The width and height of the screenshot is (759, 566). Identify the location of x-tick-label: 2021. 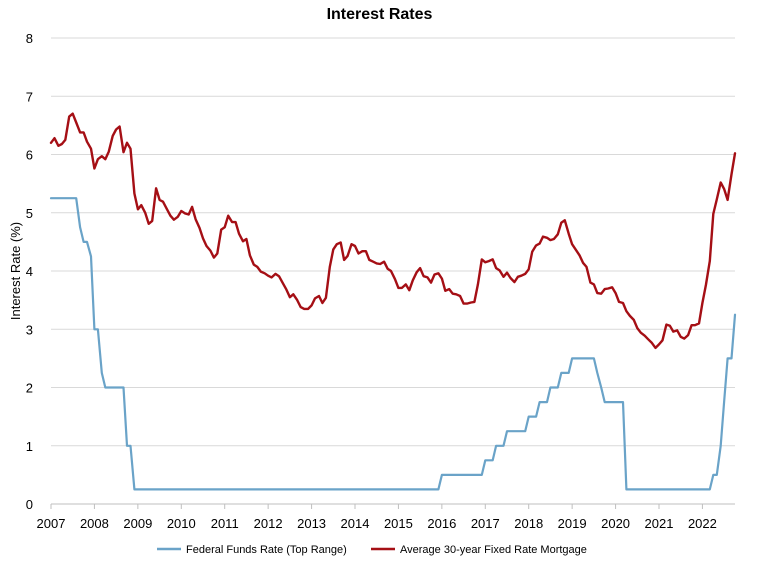
(659, 523).